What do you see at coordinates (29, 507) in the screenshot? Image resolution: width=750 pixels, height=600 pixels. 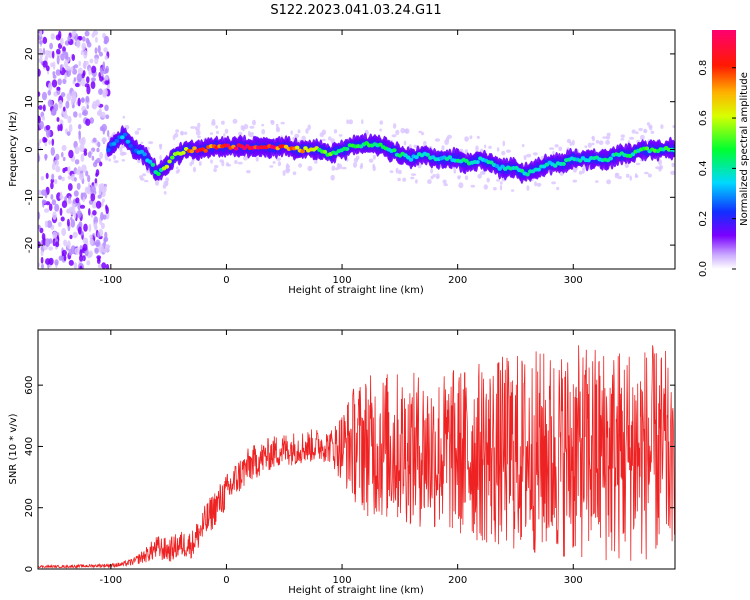 I see `y-tick-label: 200` at bounding box center [29, 507].